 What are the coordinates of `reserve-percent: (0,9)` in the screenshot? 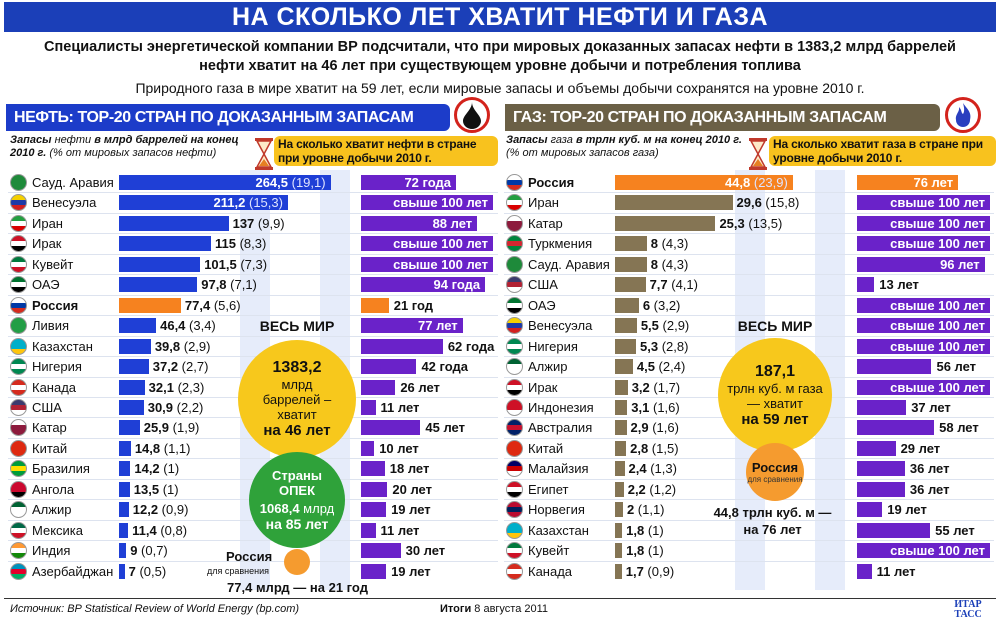 It's located at (659, 571).